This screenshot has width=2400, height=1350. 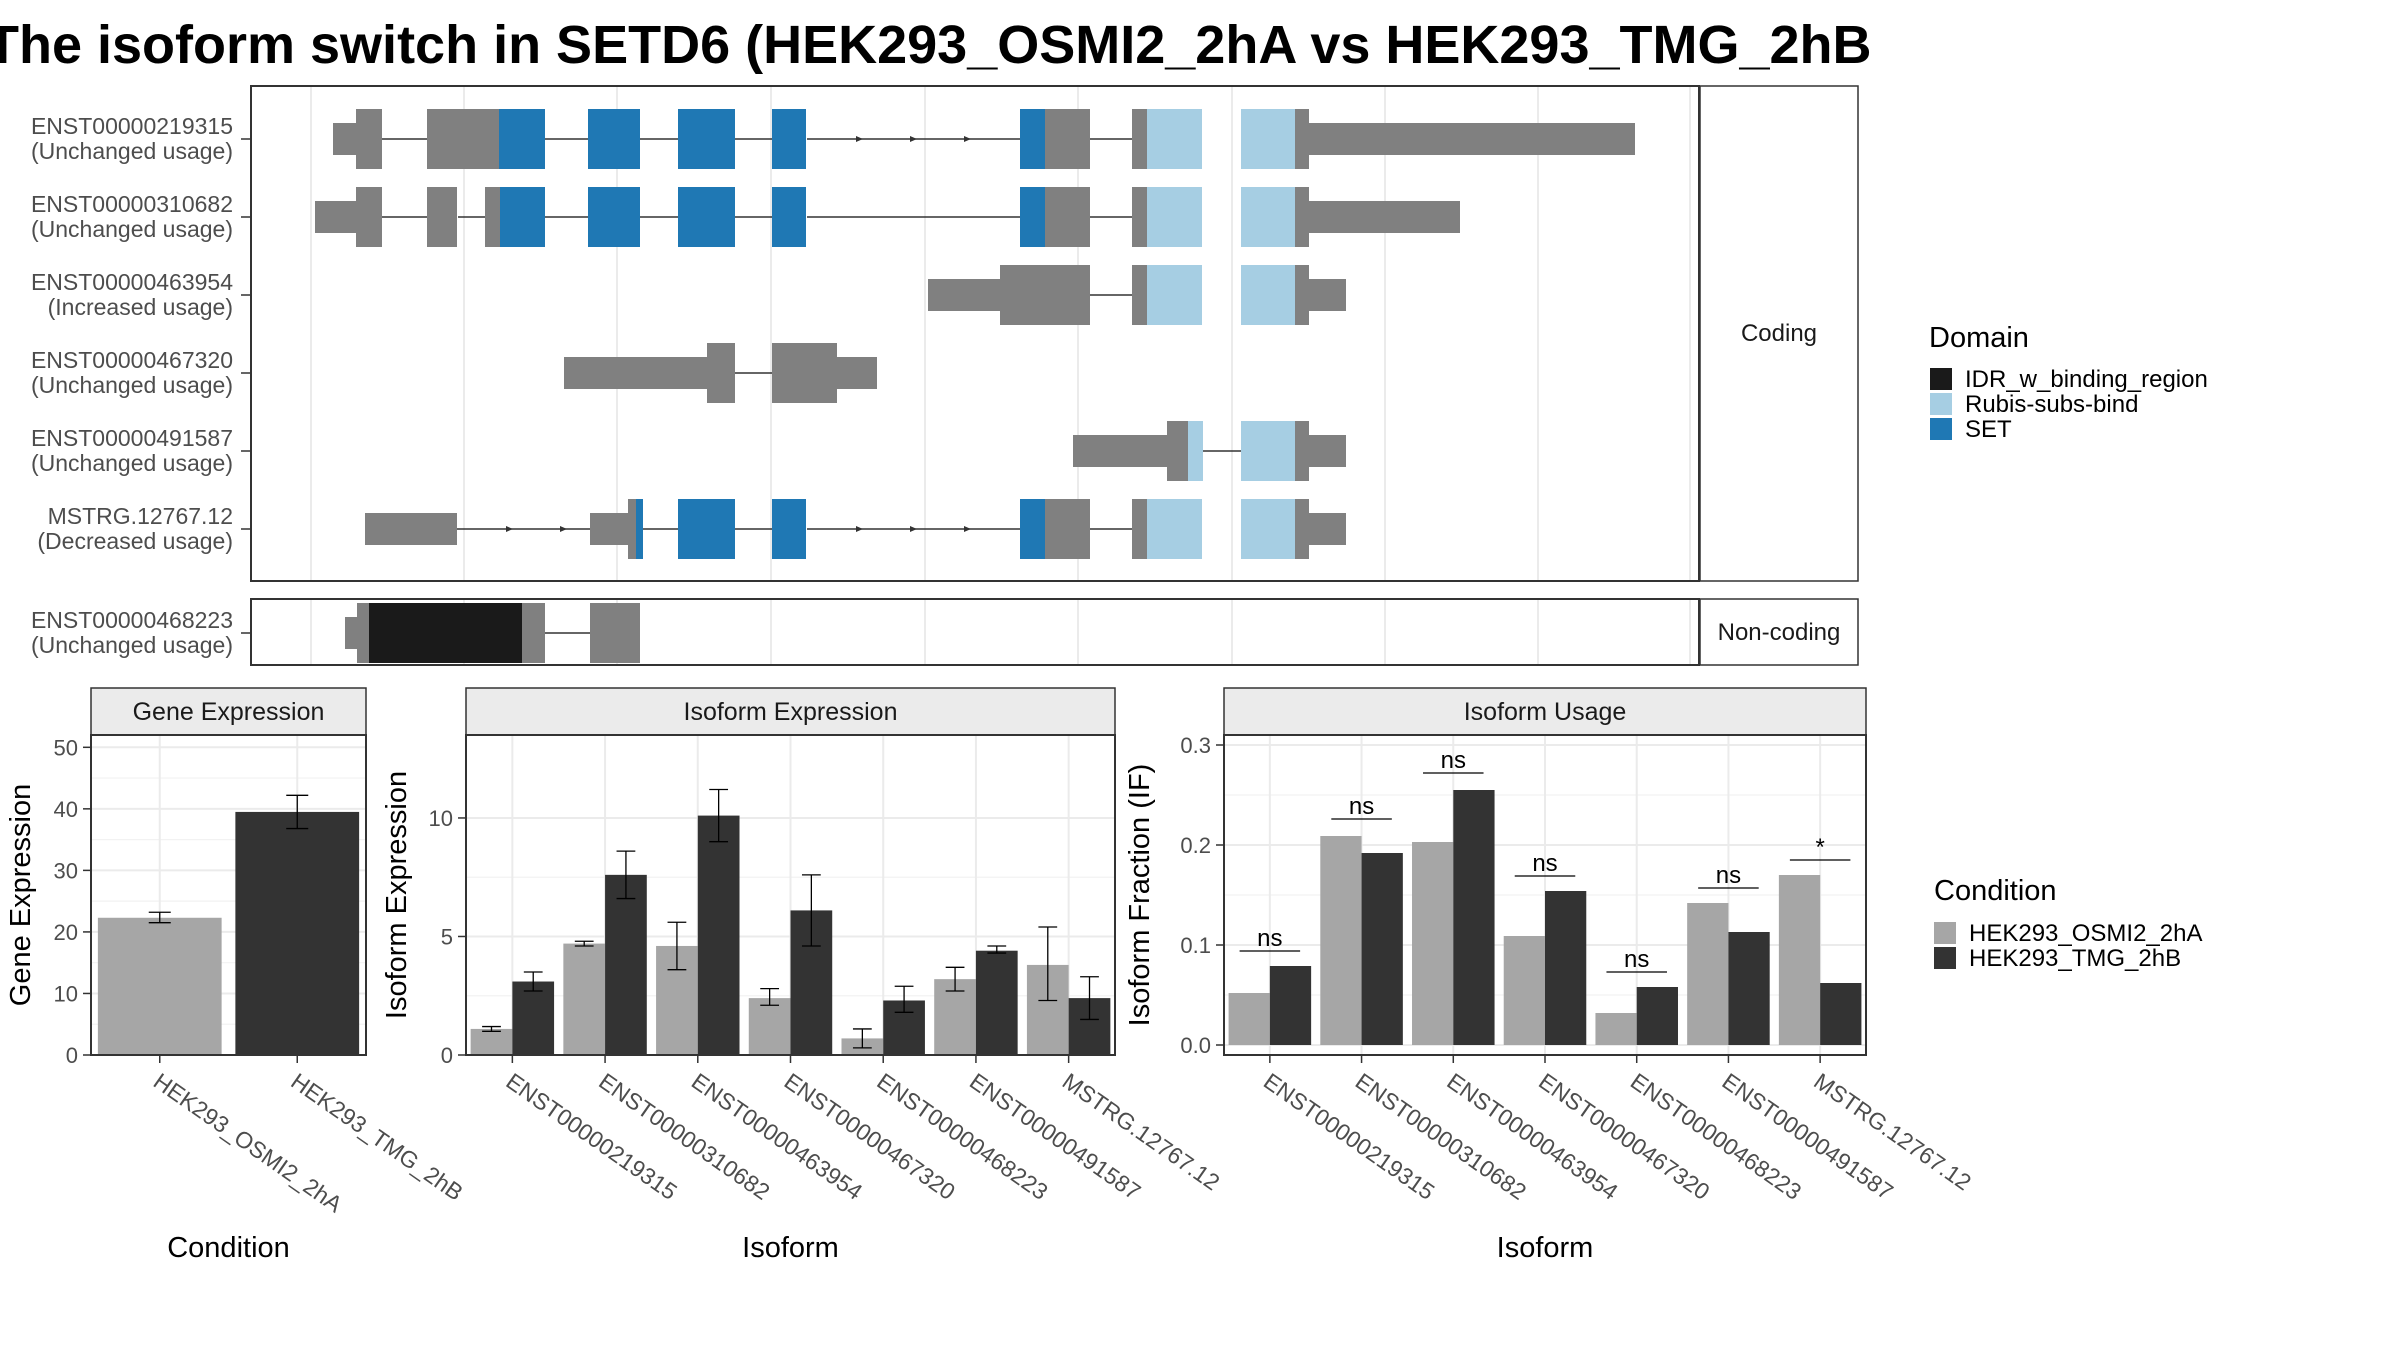 I want to click on isoform-usage-label: (Decreased usage), so click(x=135, y=541).